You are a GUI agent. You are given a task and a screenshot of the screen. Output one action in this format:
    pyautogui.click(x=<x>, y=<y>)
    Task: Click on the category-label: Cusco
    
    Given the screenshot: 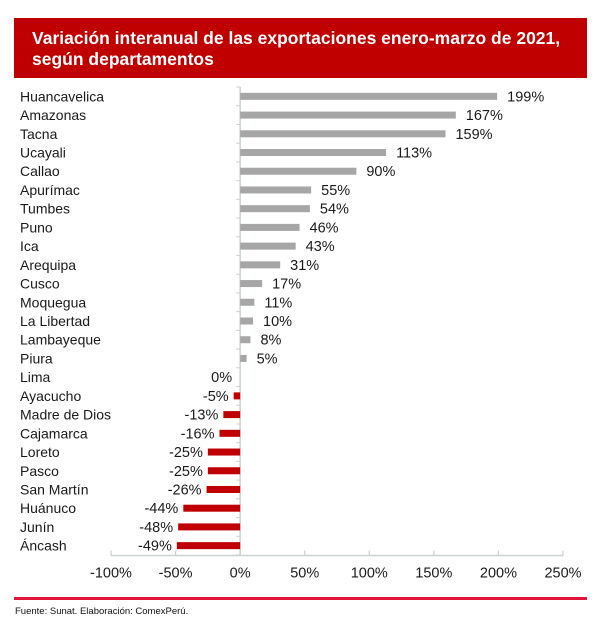 What is the action you would take?
    pyautogui.click(x=40, y=284)
    